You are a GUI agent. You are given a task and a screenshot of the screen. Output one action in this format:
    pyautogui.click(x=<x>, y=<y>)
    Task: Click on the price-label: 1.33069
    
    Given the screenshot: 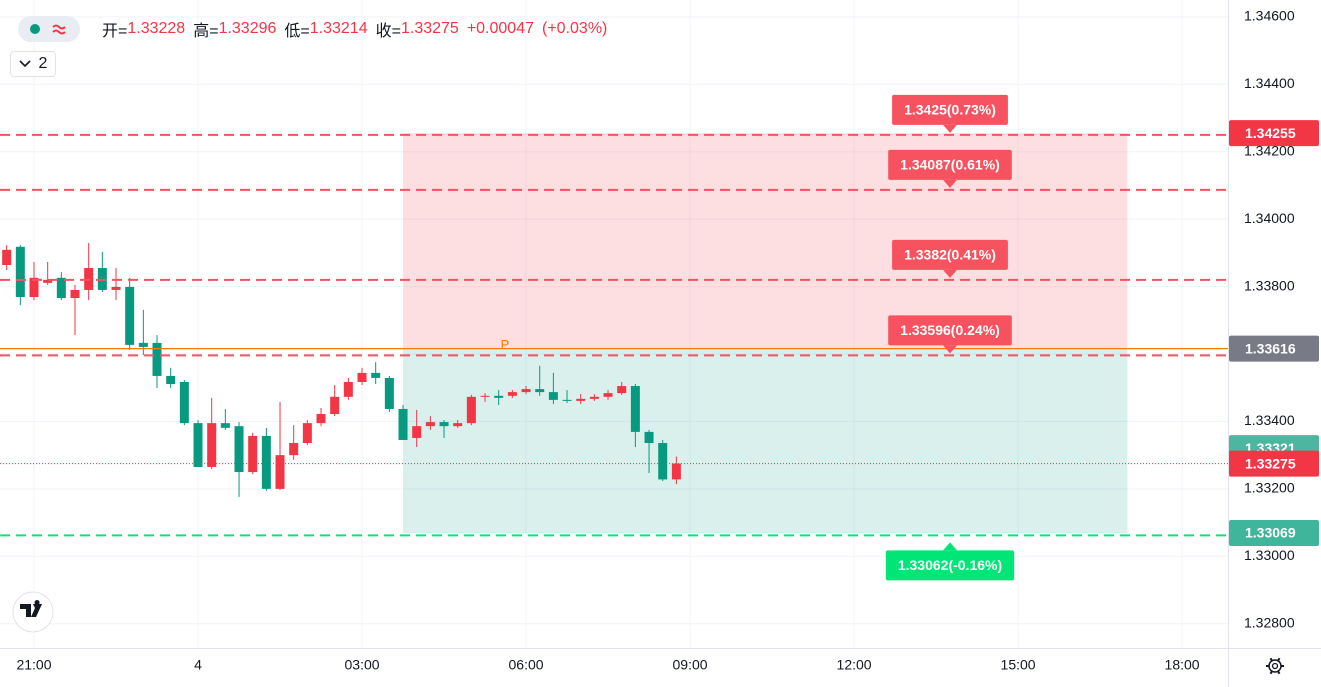 What is the action you would take?
    pyautogui.click(x=1270, y=533)
    